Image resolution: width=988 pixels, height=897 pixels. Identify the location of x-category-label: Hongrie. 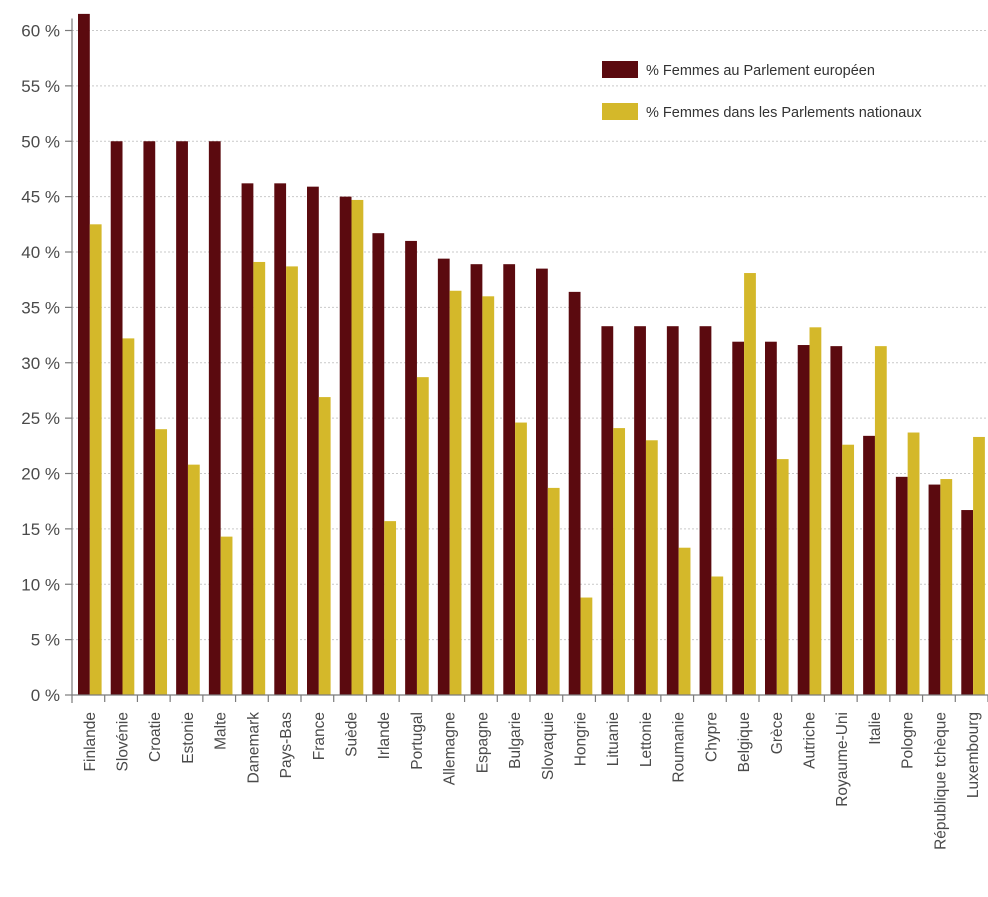
(581, 739).